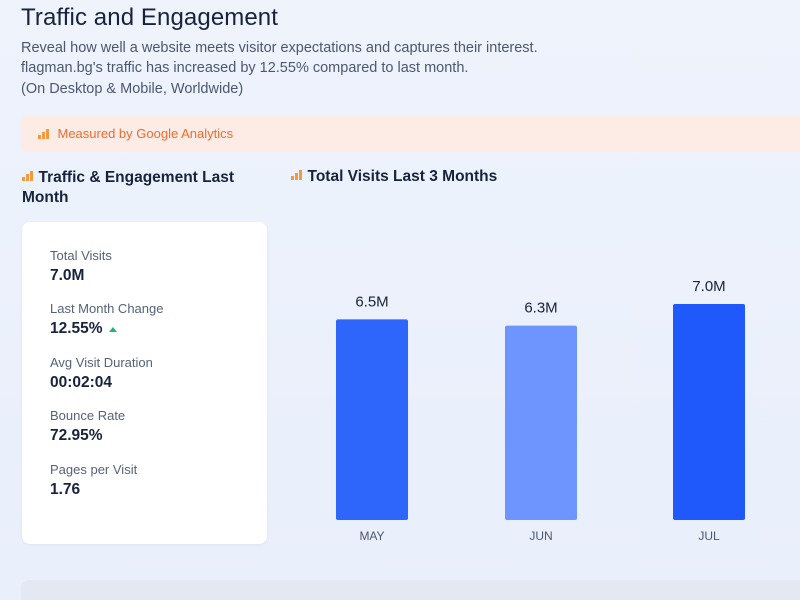  What do you see at coordinates (87, 426) in the screenshot?
I see `stat-bounce-rate: Bounce Rate 72.95%` at bounding box center [87, 426].